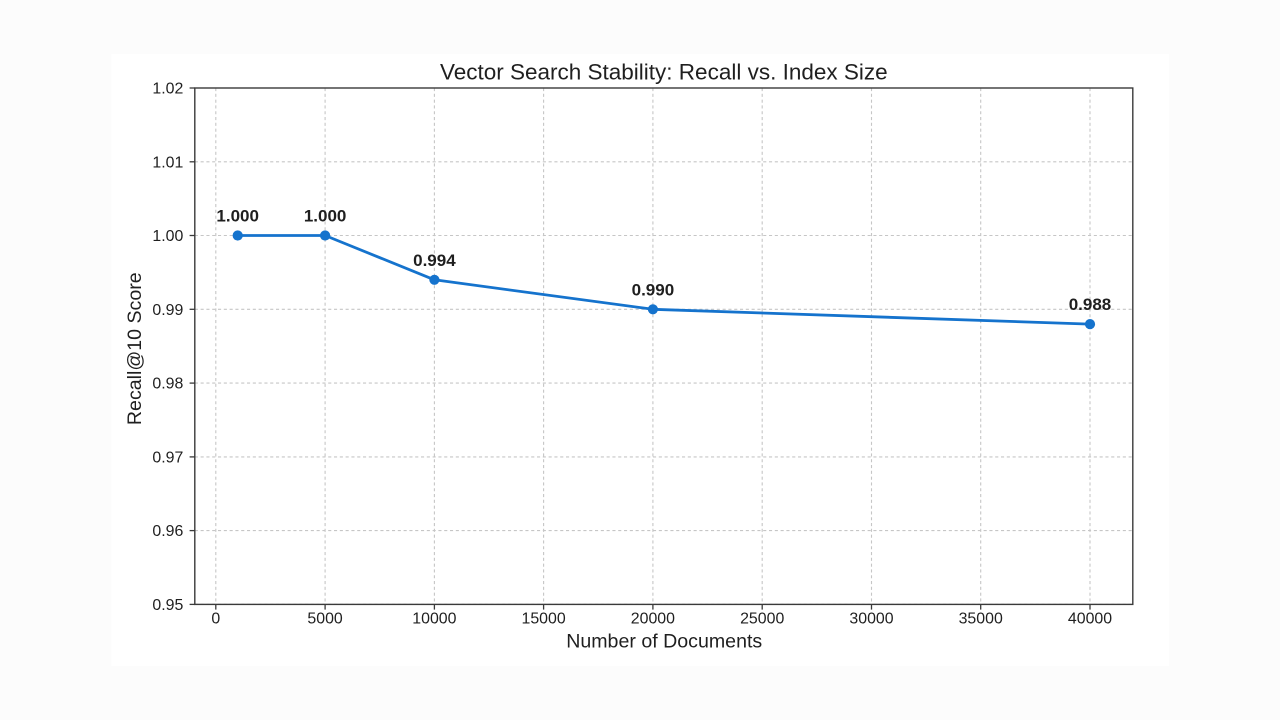 The height and width of the screenshot is (720, 1280). Describe the element at coordinates (653, 618) in the screenshot. I see `svg-text: 20000` at that location.